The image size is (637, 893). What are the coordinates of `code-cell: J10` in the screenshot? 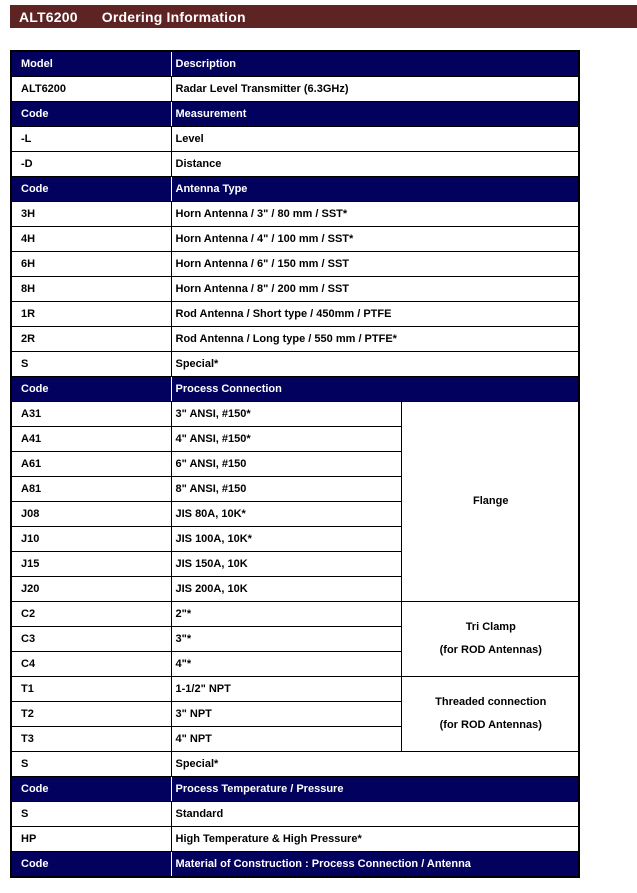 It's located at (91, 539).